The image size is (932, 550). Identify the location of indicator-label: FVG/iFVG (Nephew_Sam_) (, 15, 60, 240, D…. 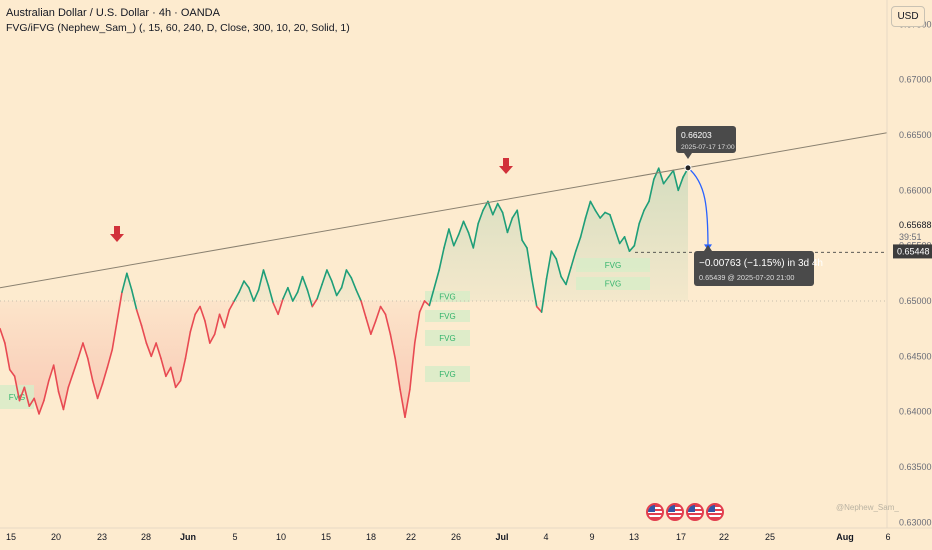
(178, 28).